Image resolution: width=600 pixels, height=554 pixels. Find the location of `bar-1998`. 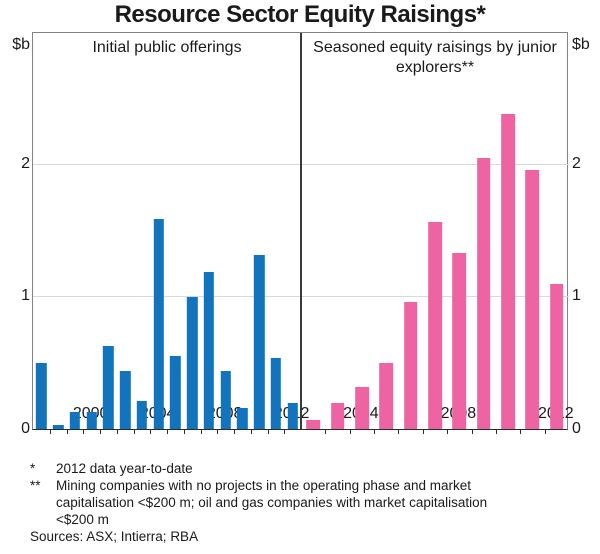

bar-1998 is located at coordinates (58, 427).